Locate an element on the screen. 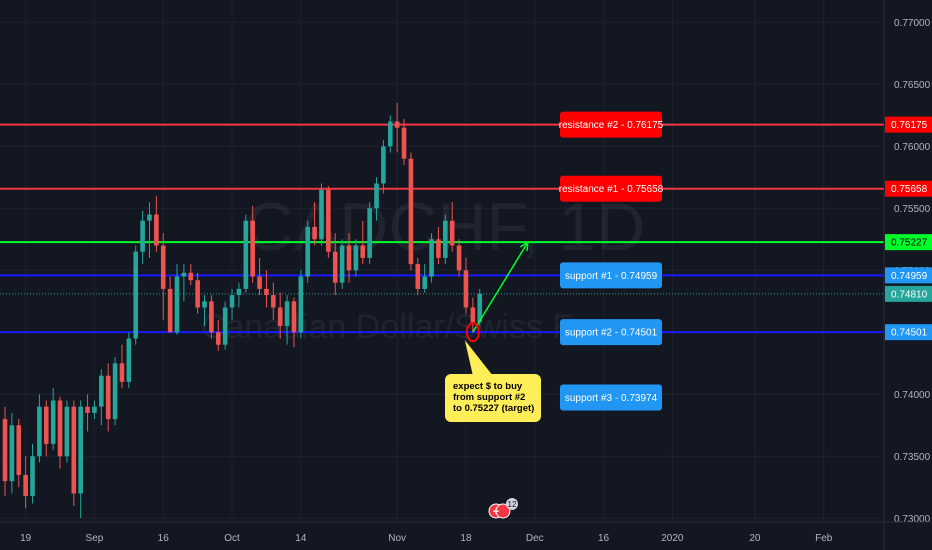 This screenshot has height=550, width=932. time-tick-label: Feb is located at coordinates (824, 538).